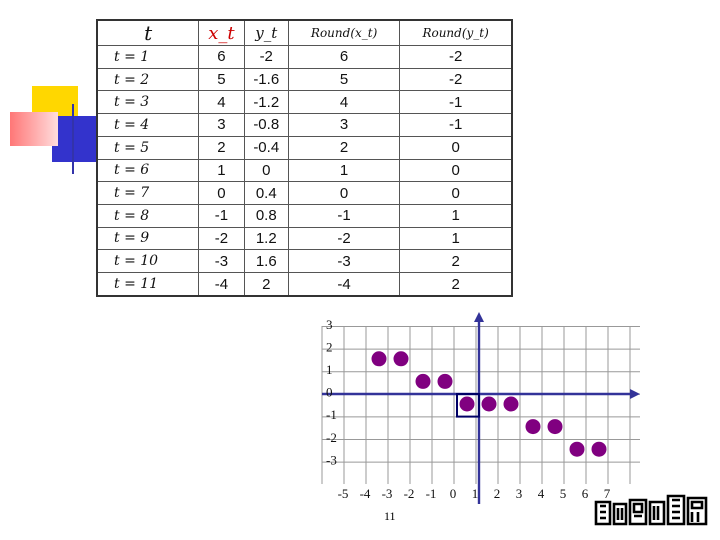 This screenshot has width=720, height=540. What do you see at coordinates (475, 493) in the screenshot?
I see `x-tick-label: 1` at bounding box center [475, 493].